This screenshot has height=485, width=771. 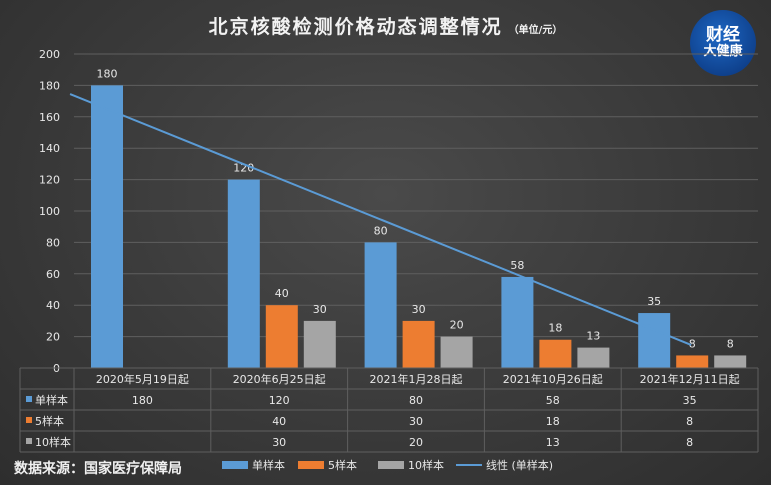 What do you see at coordinates (426, 465) in the screenshot?
I see `legend-label: 10样本` at bounding box center [426, 465].